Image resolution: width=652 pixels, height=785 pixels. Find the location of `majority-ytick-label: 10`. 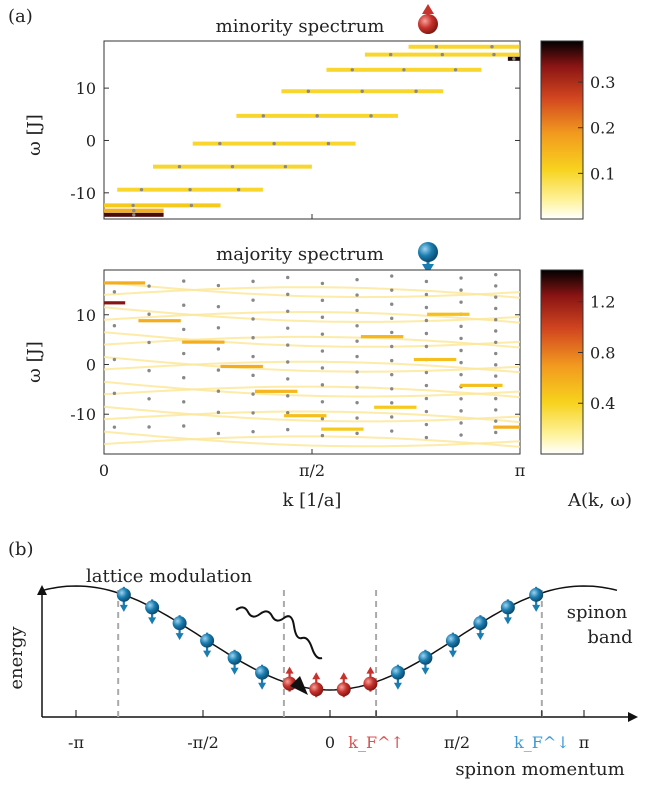

majority-ytick-label: 10 is located at coordinates (86, 315).